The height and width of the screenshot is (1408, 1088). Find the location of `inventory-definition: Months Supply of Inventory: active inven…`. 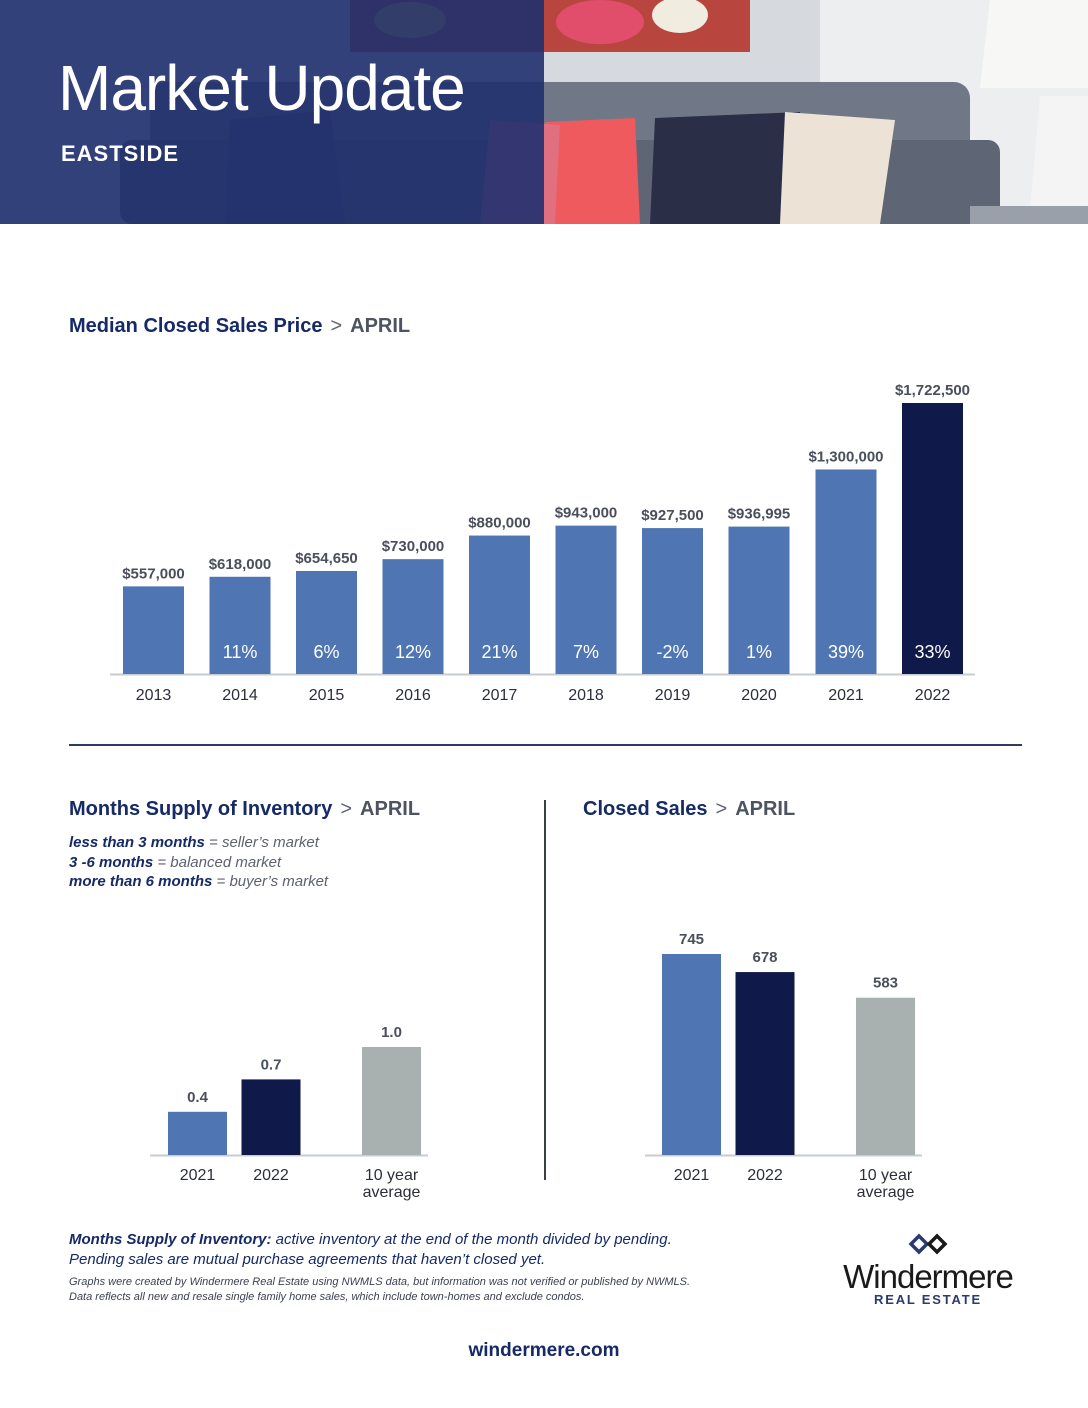

inventory-definition: Months Supply of Inventory: active inven… is located at coordinates (370, 1249).